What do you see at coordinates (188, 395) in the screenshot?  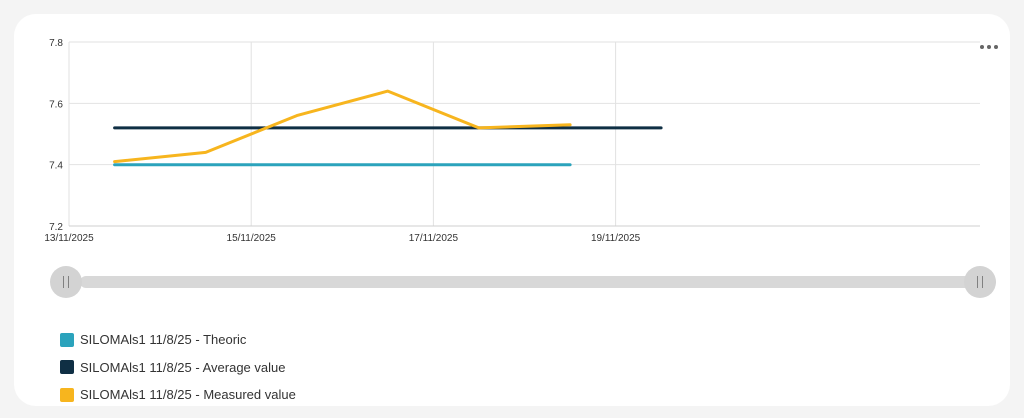 I see `legend-label: SILOMAls1 11/8/25 - Measured value` at bounding box center [188, 395].